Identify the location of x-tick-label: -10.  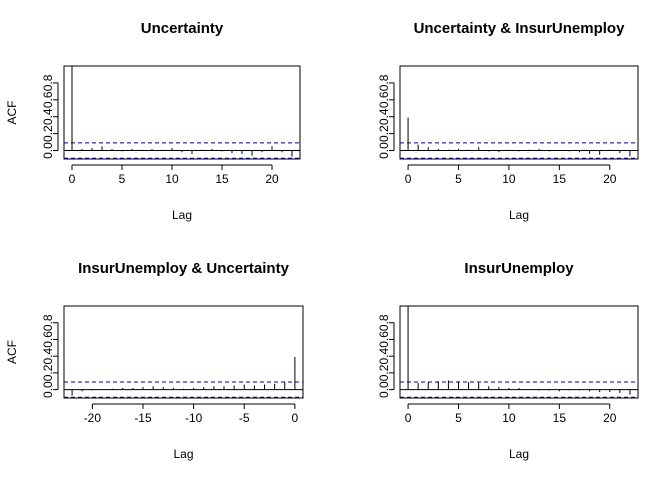
(194, 418).